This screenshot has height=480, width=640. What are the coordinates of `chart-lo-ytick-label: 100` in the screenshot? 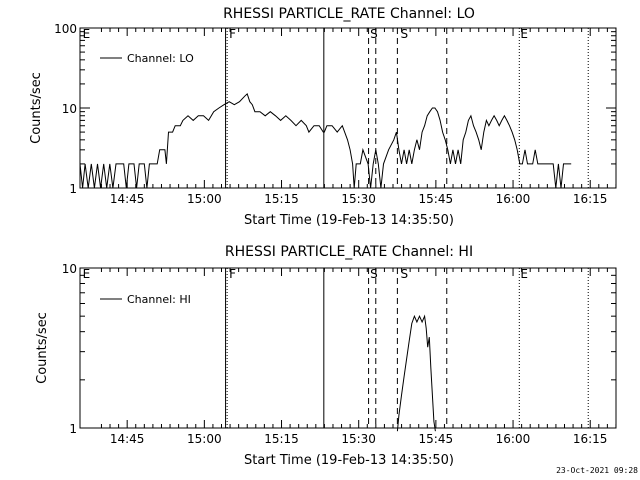 It's located at (65, 29).